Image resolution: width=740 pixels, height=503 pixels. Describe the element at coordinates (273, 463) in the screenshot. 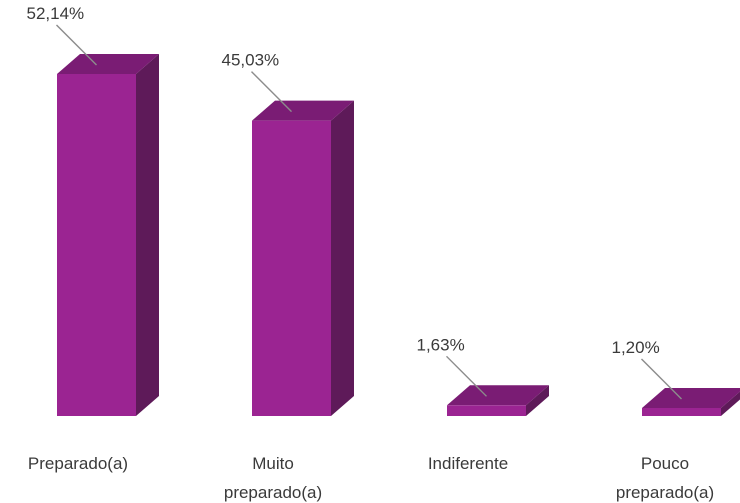

I see `category-label: Muito` at that location.